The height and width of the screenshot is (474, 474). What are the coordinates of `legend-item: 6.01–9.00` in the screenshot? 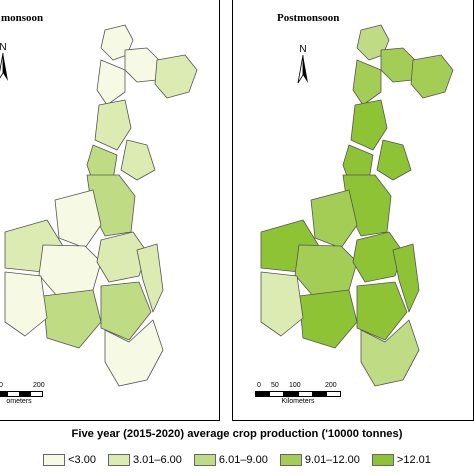 It's located at (230, 460).